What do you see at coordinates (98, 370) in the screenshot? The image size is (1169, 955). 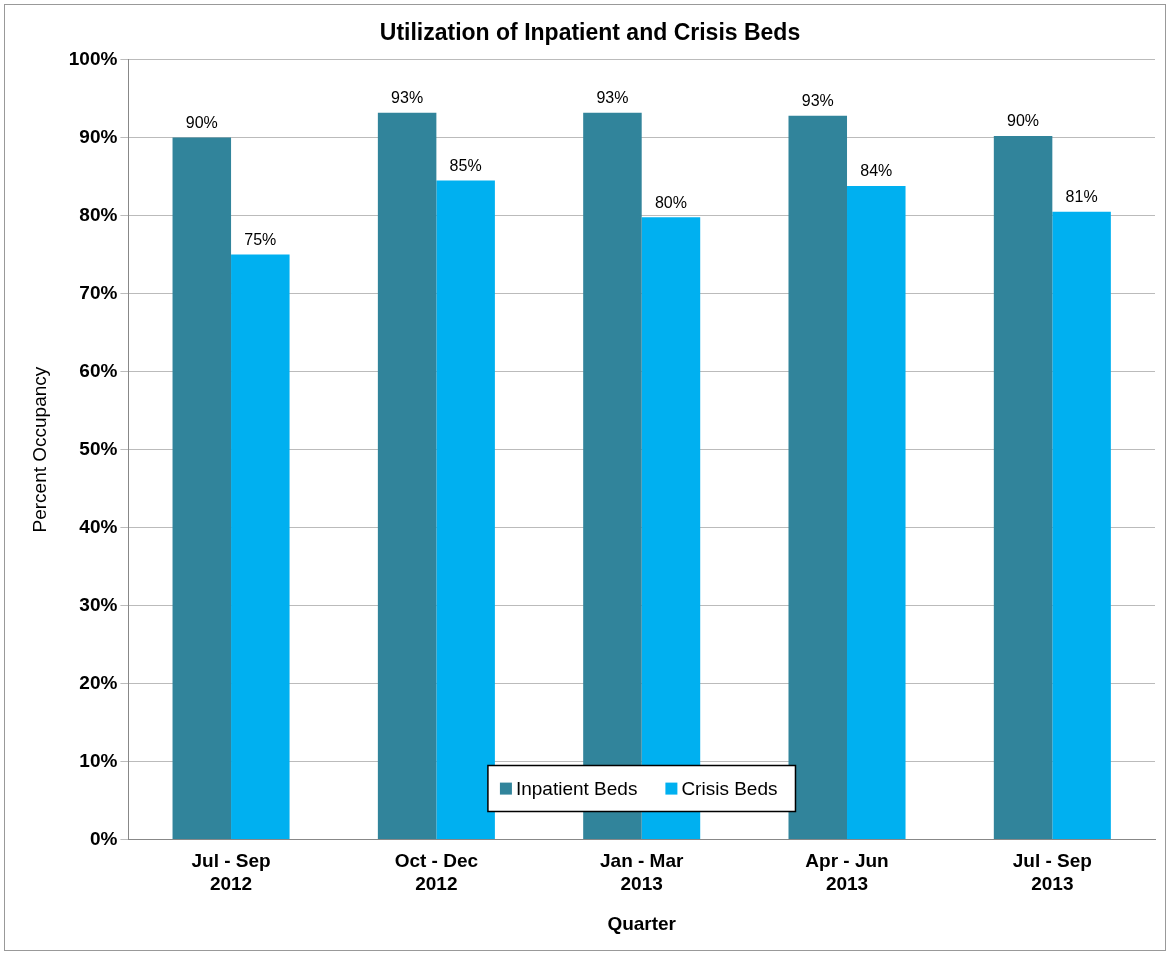 I see `y-tick-label: 60%` at bounding box center [98, 370].